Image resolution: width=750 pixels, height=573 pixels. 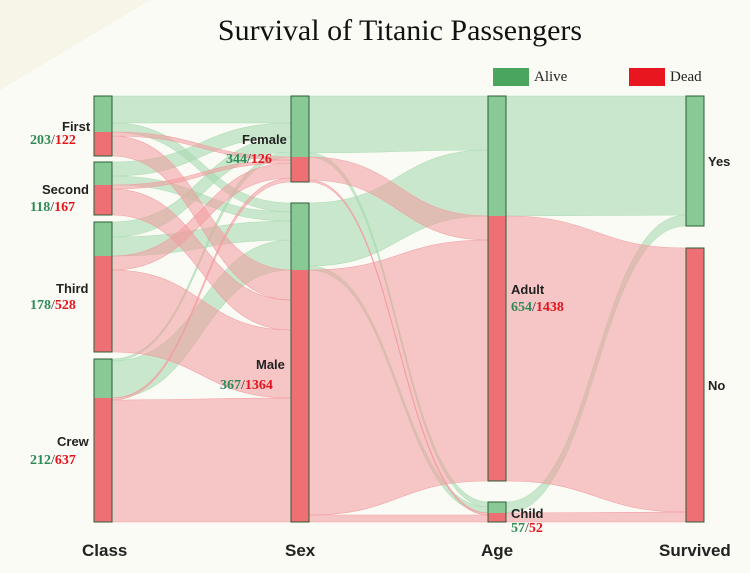 I want to click on flow-adult-yes-alive, so click(x=596, y=156).